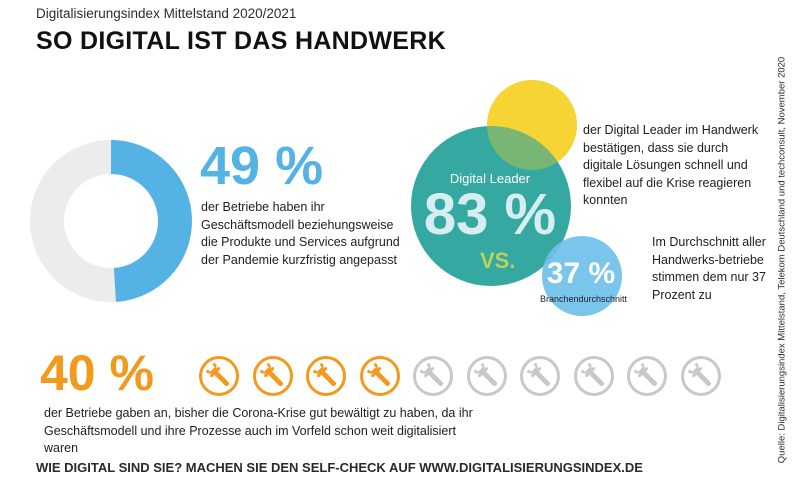 The image size is (800, 485). What do you see at coordinates (241, 41) in the screenshot?
I see `page-title: SO DIGITAL IST DAS HANDWERK` at bounding box center [241, 41].